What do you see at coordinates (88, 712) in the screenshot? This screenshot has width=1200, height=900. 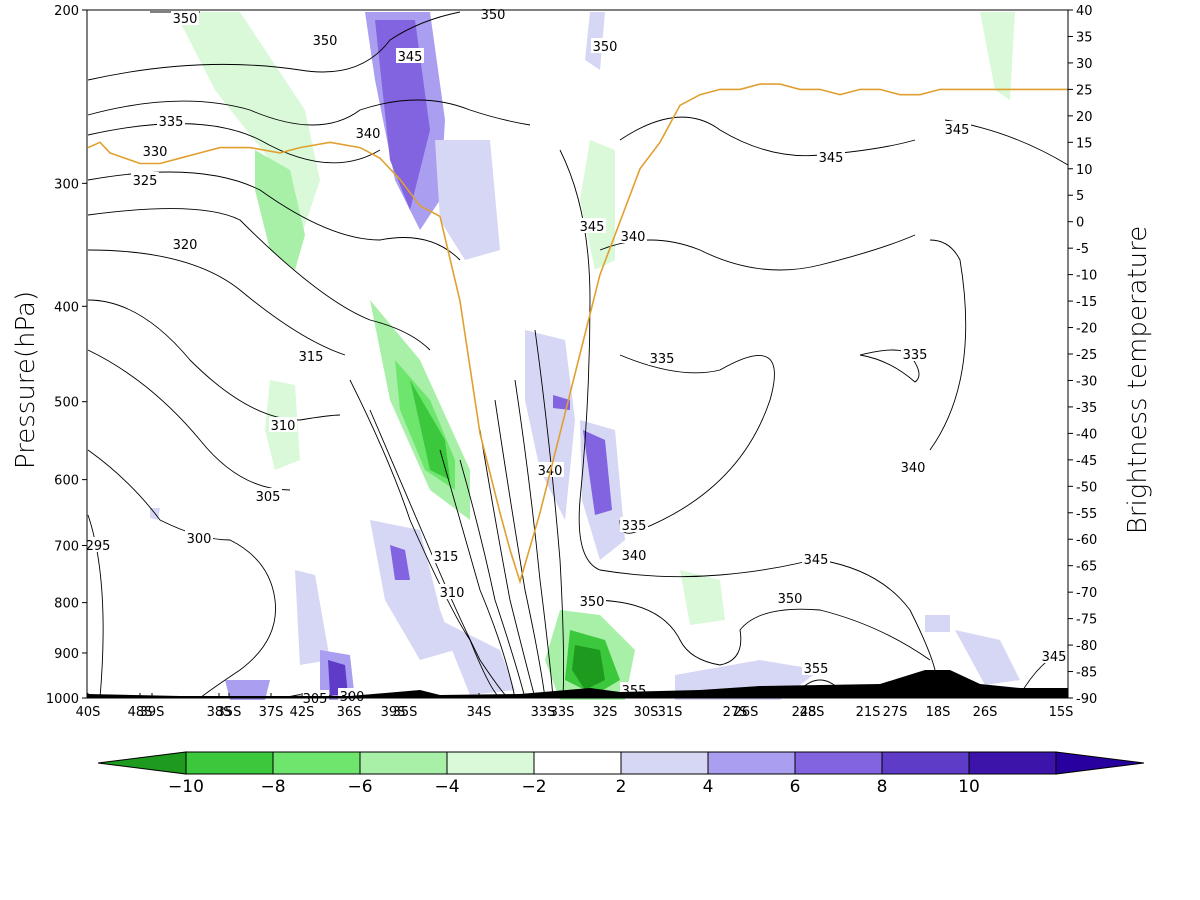 I see `x-tick-label-0: 40S` at bounding box center [88, 712].